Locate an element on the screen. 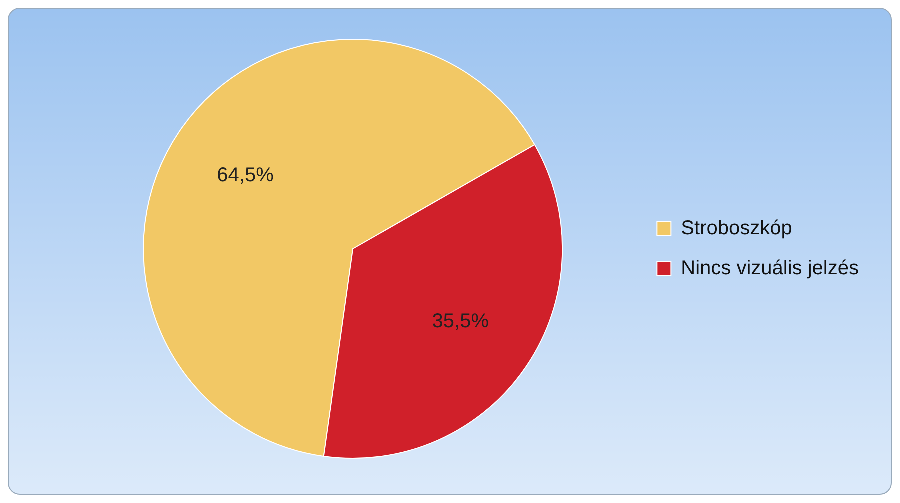 The width and height of the screenshot is (900, 503). data-label: 35,5% is located at coordinates (461, 321).